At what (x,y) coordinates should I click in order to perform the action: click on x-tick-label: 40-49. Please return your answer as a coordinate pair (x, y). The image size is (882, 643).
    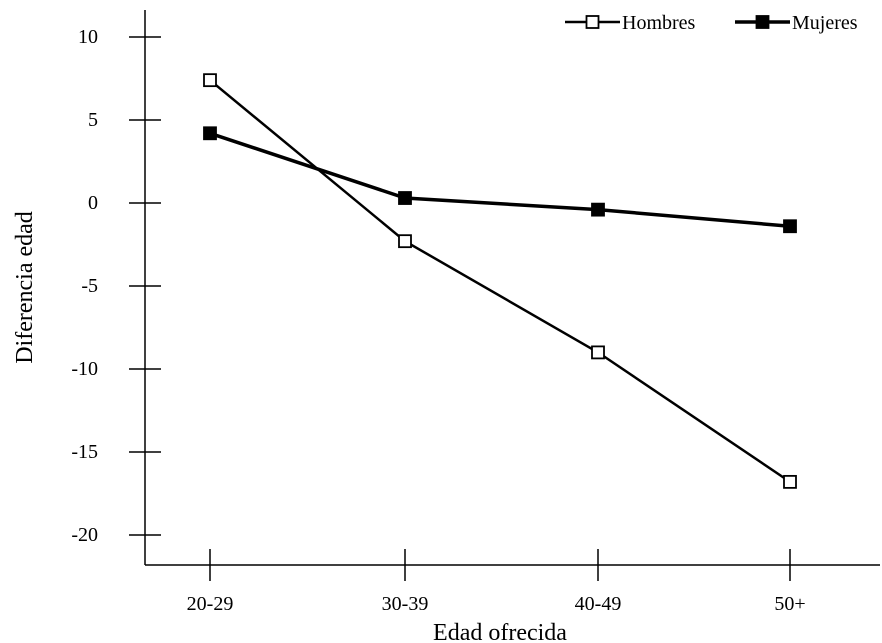
    Looking at the image, I should click on (598, 604).